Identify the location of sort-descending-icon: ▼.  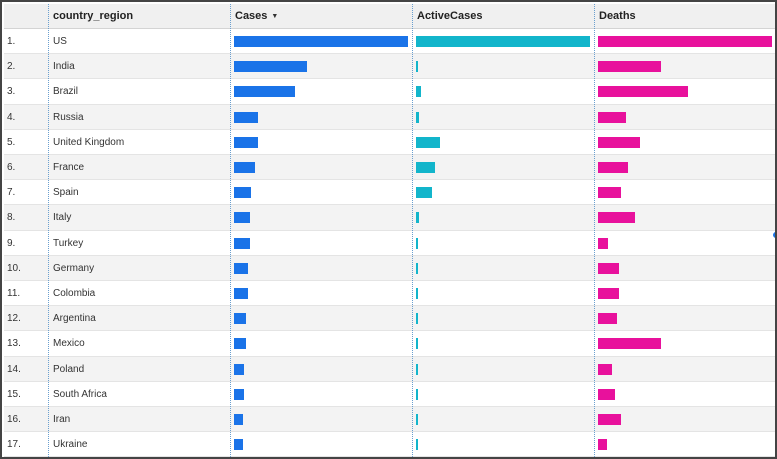
(275, 16).